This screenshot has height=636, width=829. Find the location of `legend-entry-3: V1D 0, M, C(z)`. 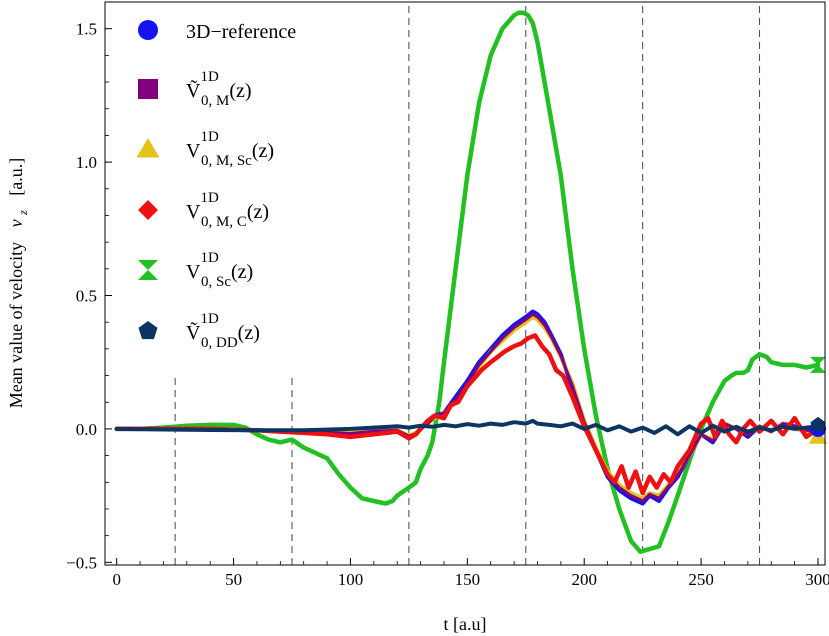

legend-entry-3: V1D 0, M, C(z) is located at coordinates (227, 210).